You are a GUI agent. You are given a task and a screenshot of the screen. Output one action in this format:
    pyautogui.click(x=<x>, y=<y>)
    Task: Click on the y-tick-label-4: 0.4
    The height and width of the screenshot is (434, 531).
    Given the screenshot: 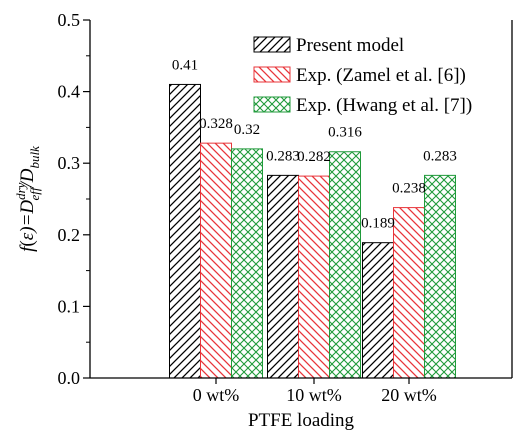 What is the action you would take?
    pyautogui.click(x=69, y=92)
    